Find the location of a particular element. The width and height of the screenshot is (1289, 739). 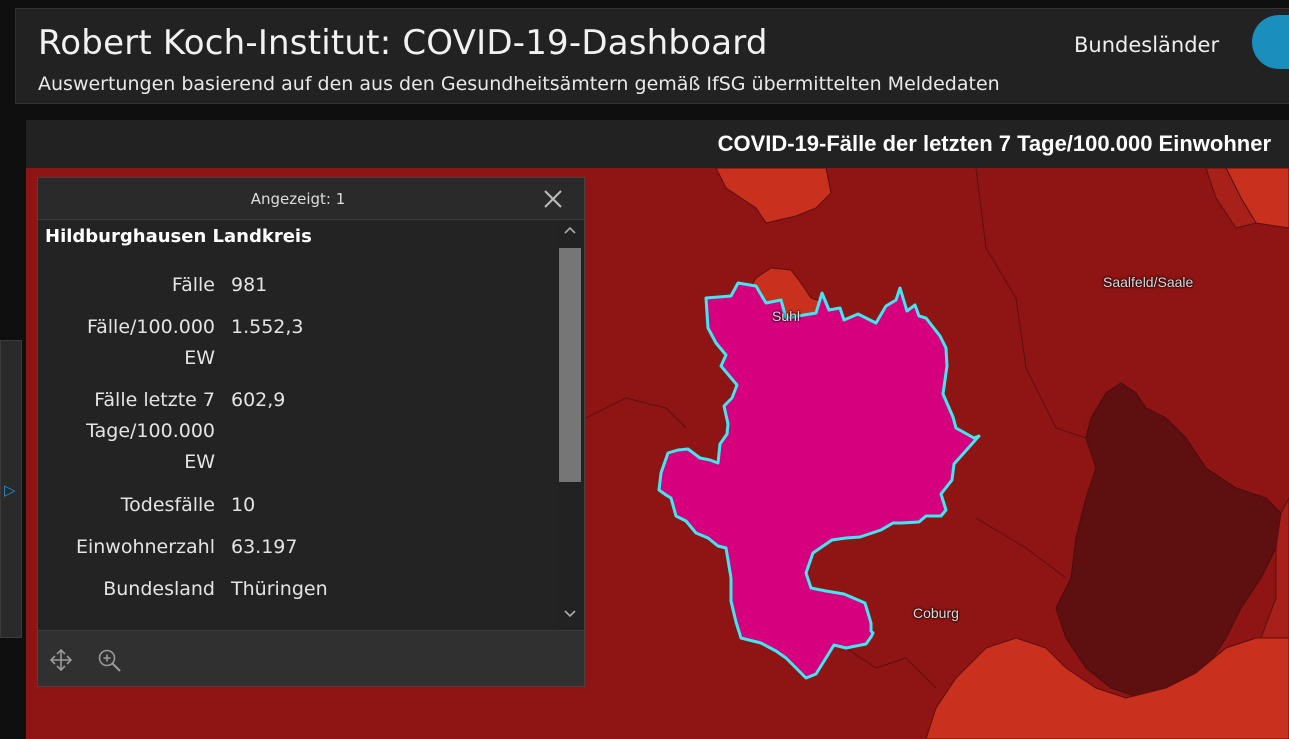

attribute-value: 602,9 is located at coordinates (258, 400).